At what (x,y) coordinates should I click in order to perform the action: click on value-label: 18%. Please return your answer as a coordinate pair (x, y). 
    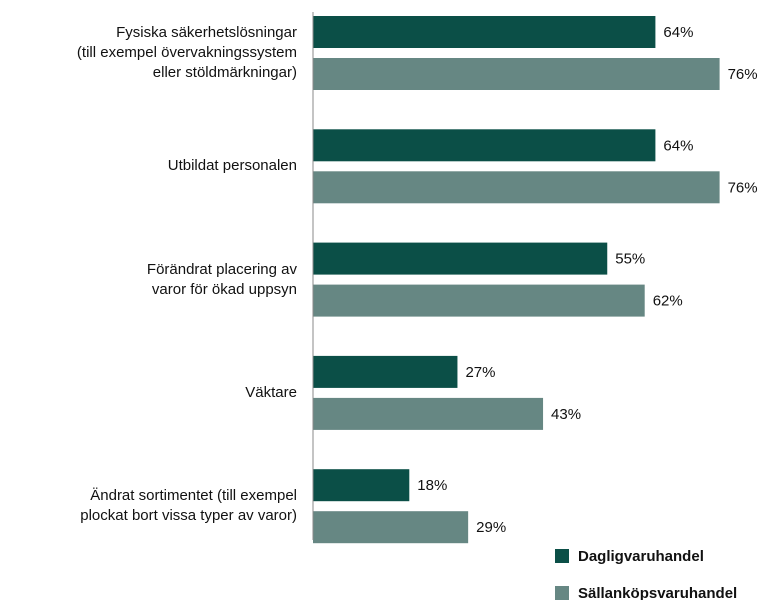
    Looking at the image, I should click on (432, 485).